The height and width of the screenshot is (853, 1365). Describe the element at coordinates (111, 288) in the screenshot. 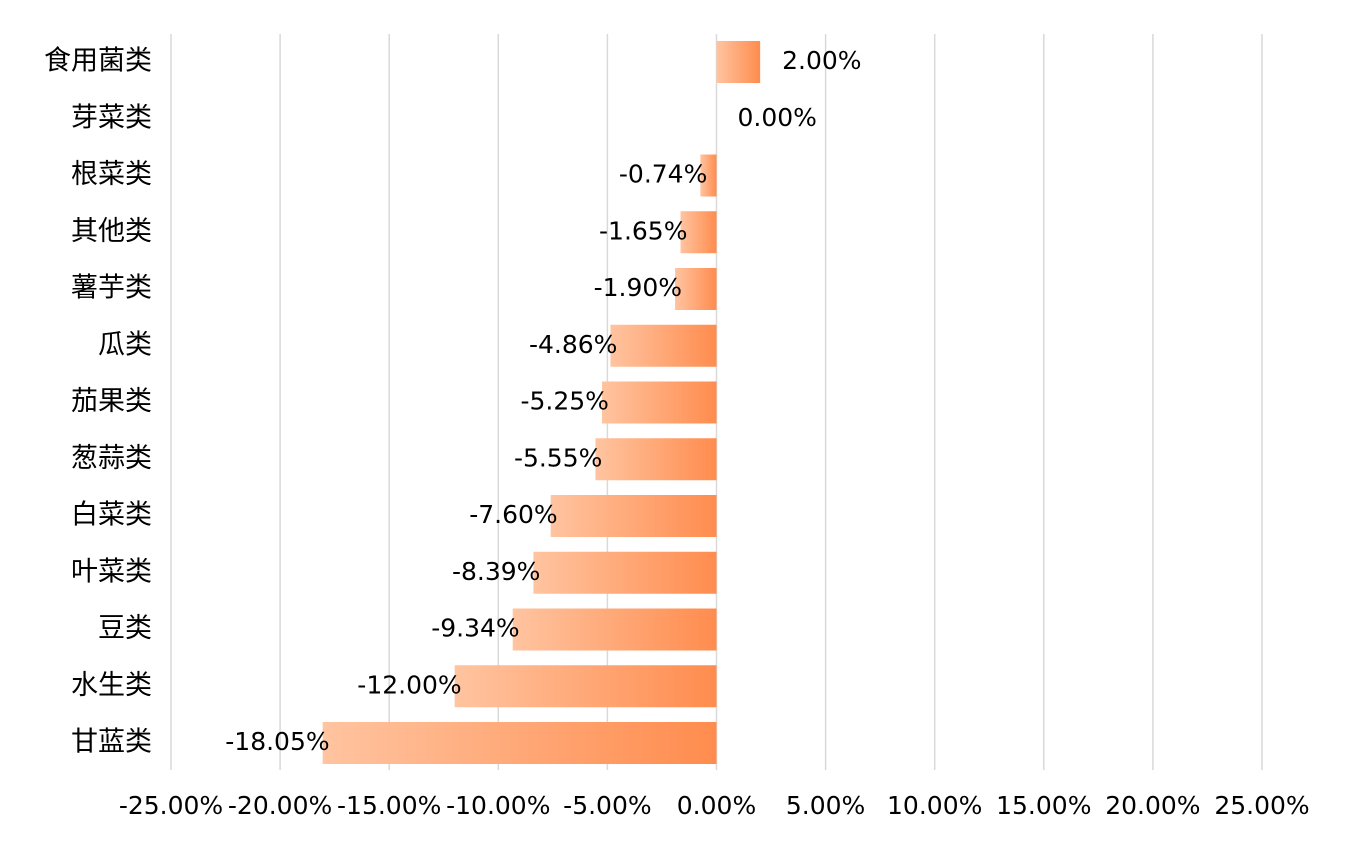

I see `category-label: 薯芋类` at that location.